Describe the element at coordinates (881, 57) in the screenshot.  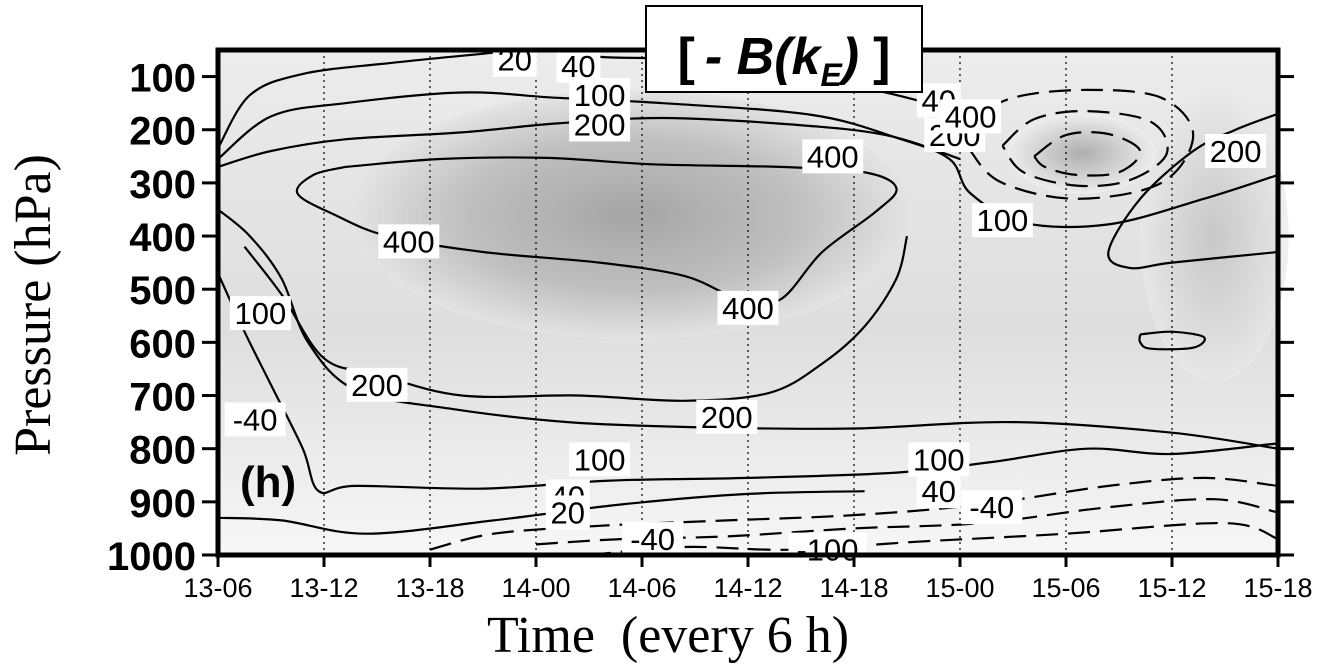
I see `title-close-bracket: ]` at that location.